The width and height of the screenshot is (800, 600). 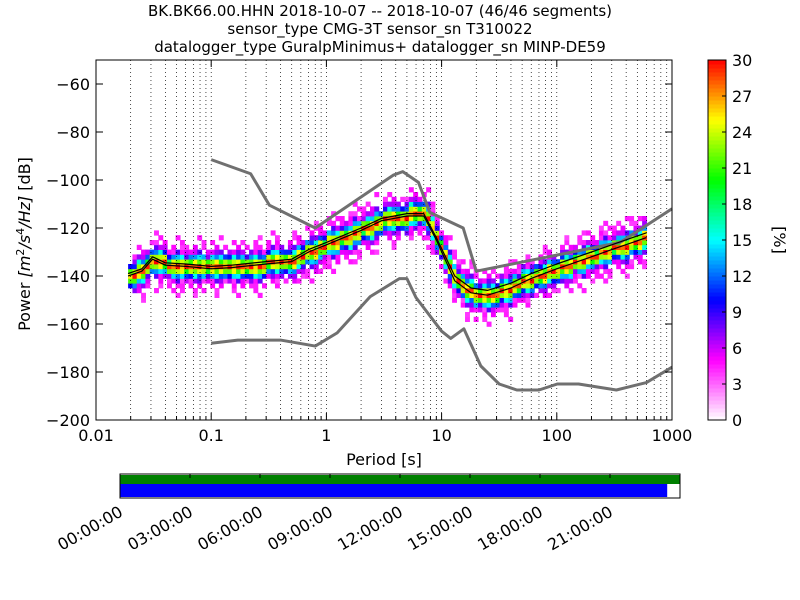 What do you see at coordinates (441, 215) in the screenshot?
I see `new-high-noise-model-line` at bounding box center [441, 215].